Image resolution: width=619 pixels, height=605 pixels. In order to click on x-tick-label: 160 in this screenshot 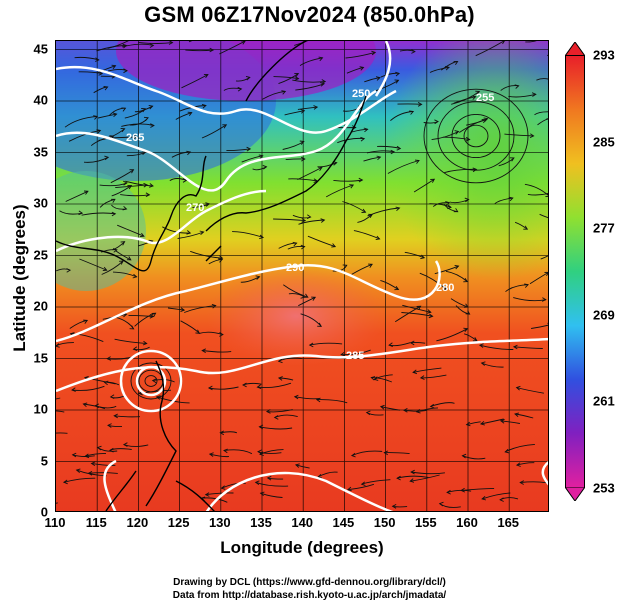, I will do `click(467, 522)`.